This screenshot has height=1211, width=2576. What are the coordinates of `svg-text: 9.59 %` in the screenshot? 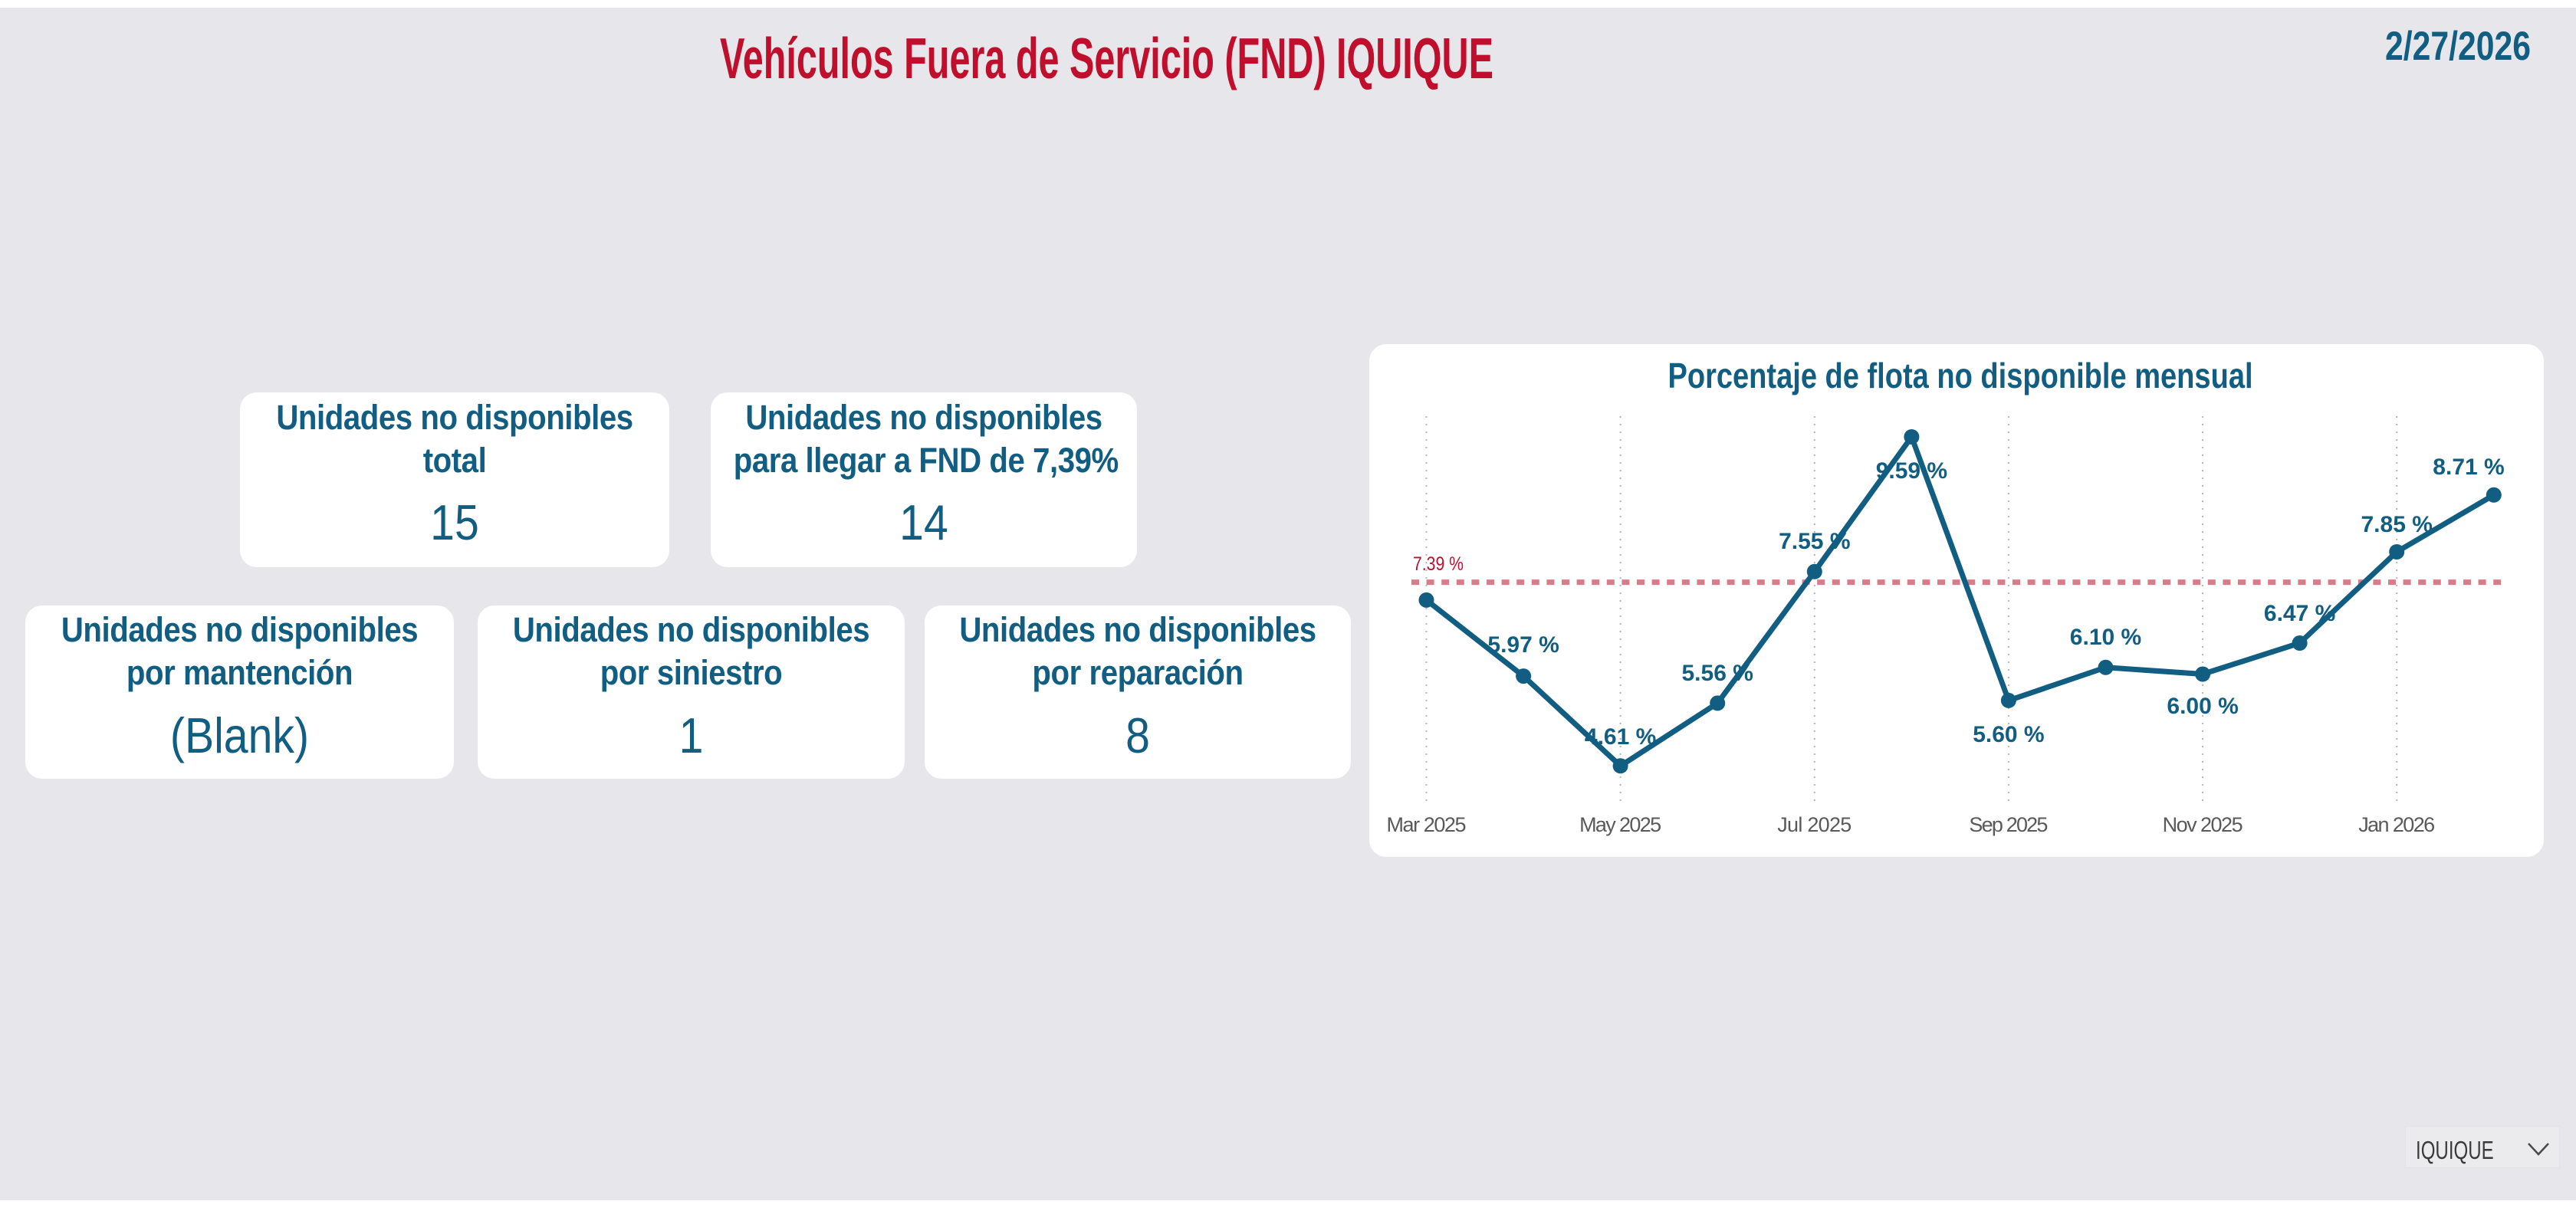 It's located at (1912, 471).